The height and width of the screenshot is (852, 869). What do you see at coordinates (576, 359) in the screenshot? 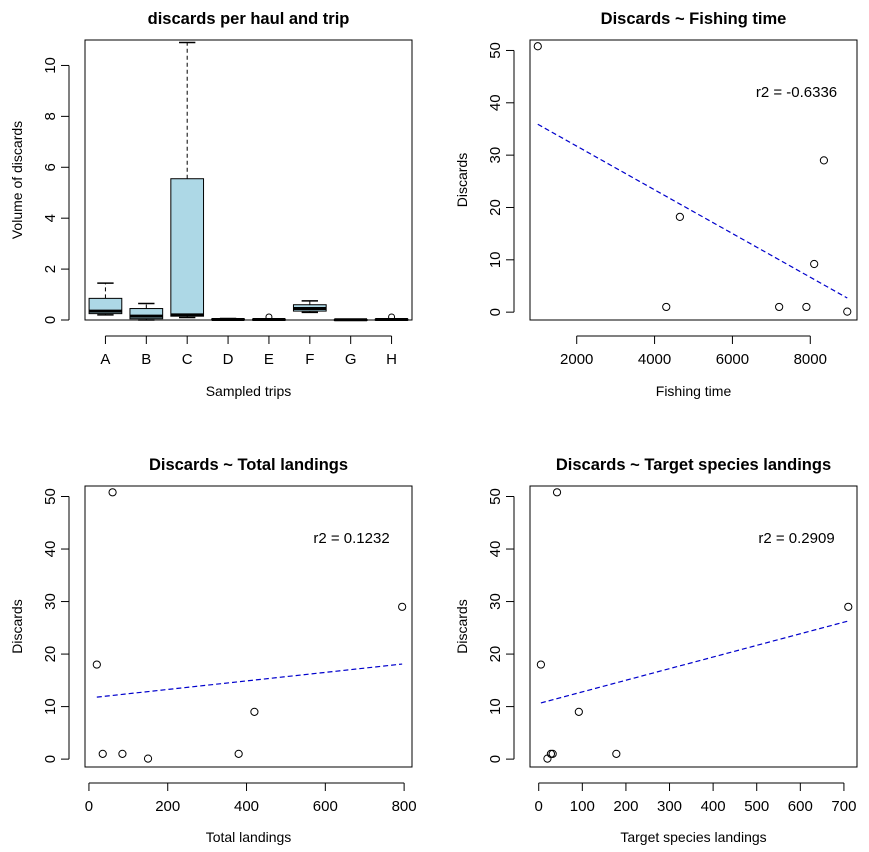
I see `panel-2-x-tick-label: 2000` at bounding box center [576, 359].